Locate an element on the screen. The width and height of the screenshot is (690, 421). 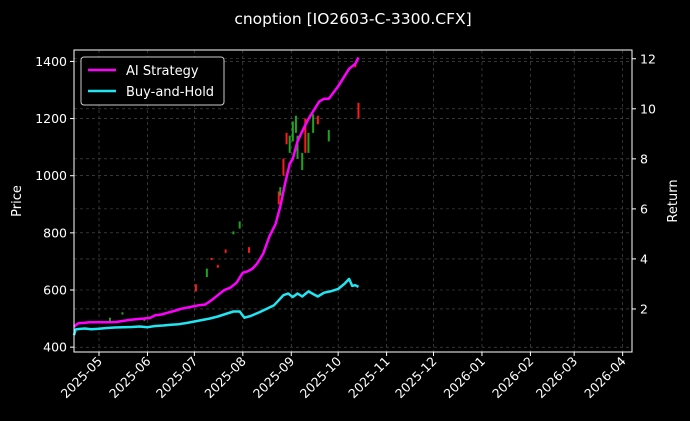
y2-tick-label: 6 is located at coordinates (644, 208).